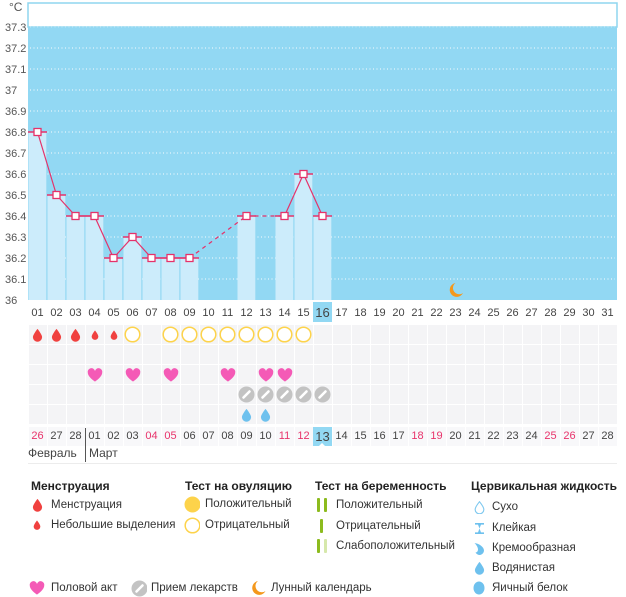 The height and width of the screenshot is (597, 626). I want to click on calendar-date: 15, so click(360, 436).